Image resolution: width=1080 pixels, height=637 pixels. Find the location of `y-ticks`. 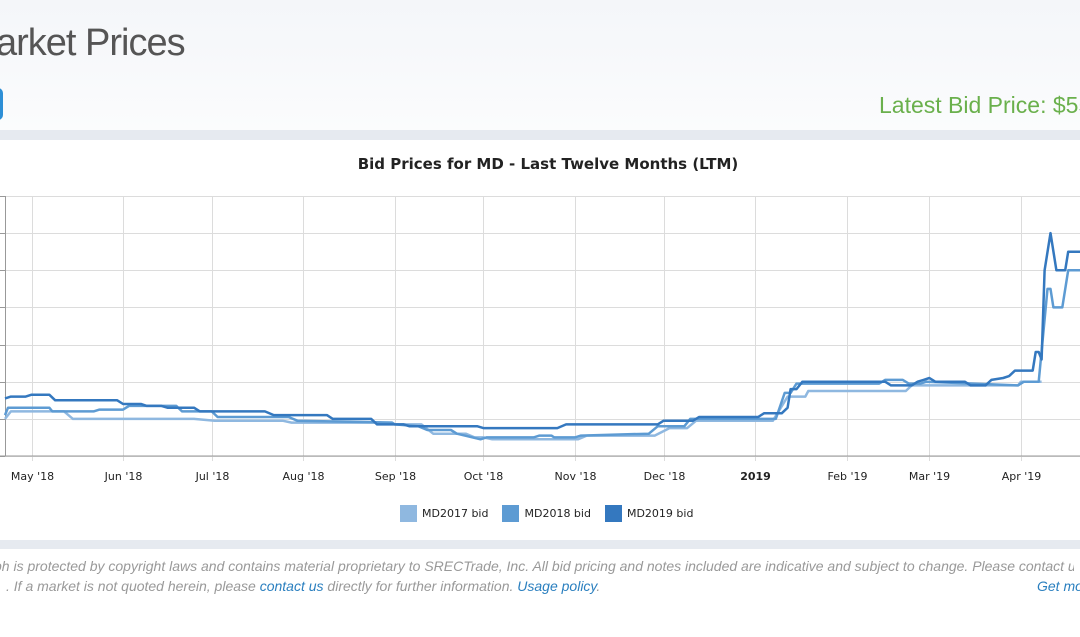

y-ticks is located at coordinates (2, 326).